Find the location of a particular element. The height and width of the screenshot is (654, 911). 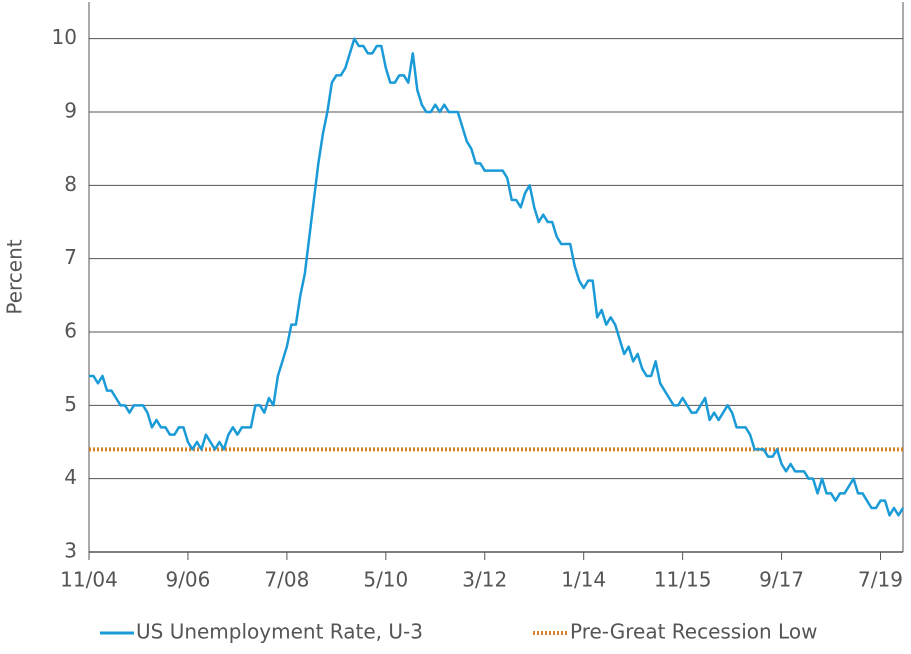

y-tick-label: 4 is located at coordinates (70, 477).